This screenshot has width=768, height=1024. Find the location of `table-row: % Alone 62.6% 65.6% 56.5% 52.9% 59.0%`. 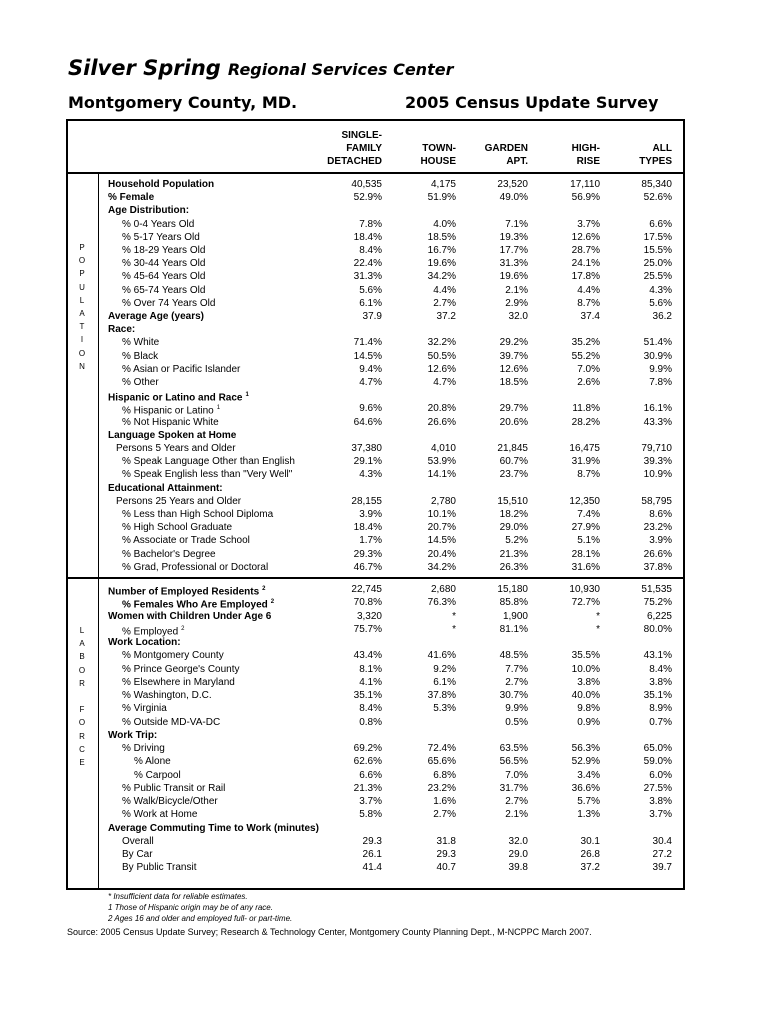

table-row: % Alone 62.6% 65.6% 56.5% 52.9% 59.0% is located at coordinates (384, 761).